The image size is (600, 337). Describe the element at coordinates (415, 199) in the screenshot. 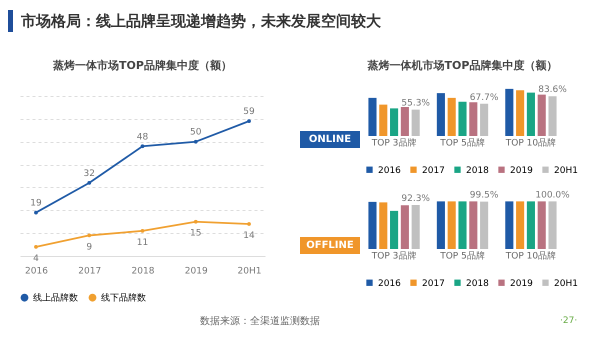

I see `data-label: 92.3%` at that location.